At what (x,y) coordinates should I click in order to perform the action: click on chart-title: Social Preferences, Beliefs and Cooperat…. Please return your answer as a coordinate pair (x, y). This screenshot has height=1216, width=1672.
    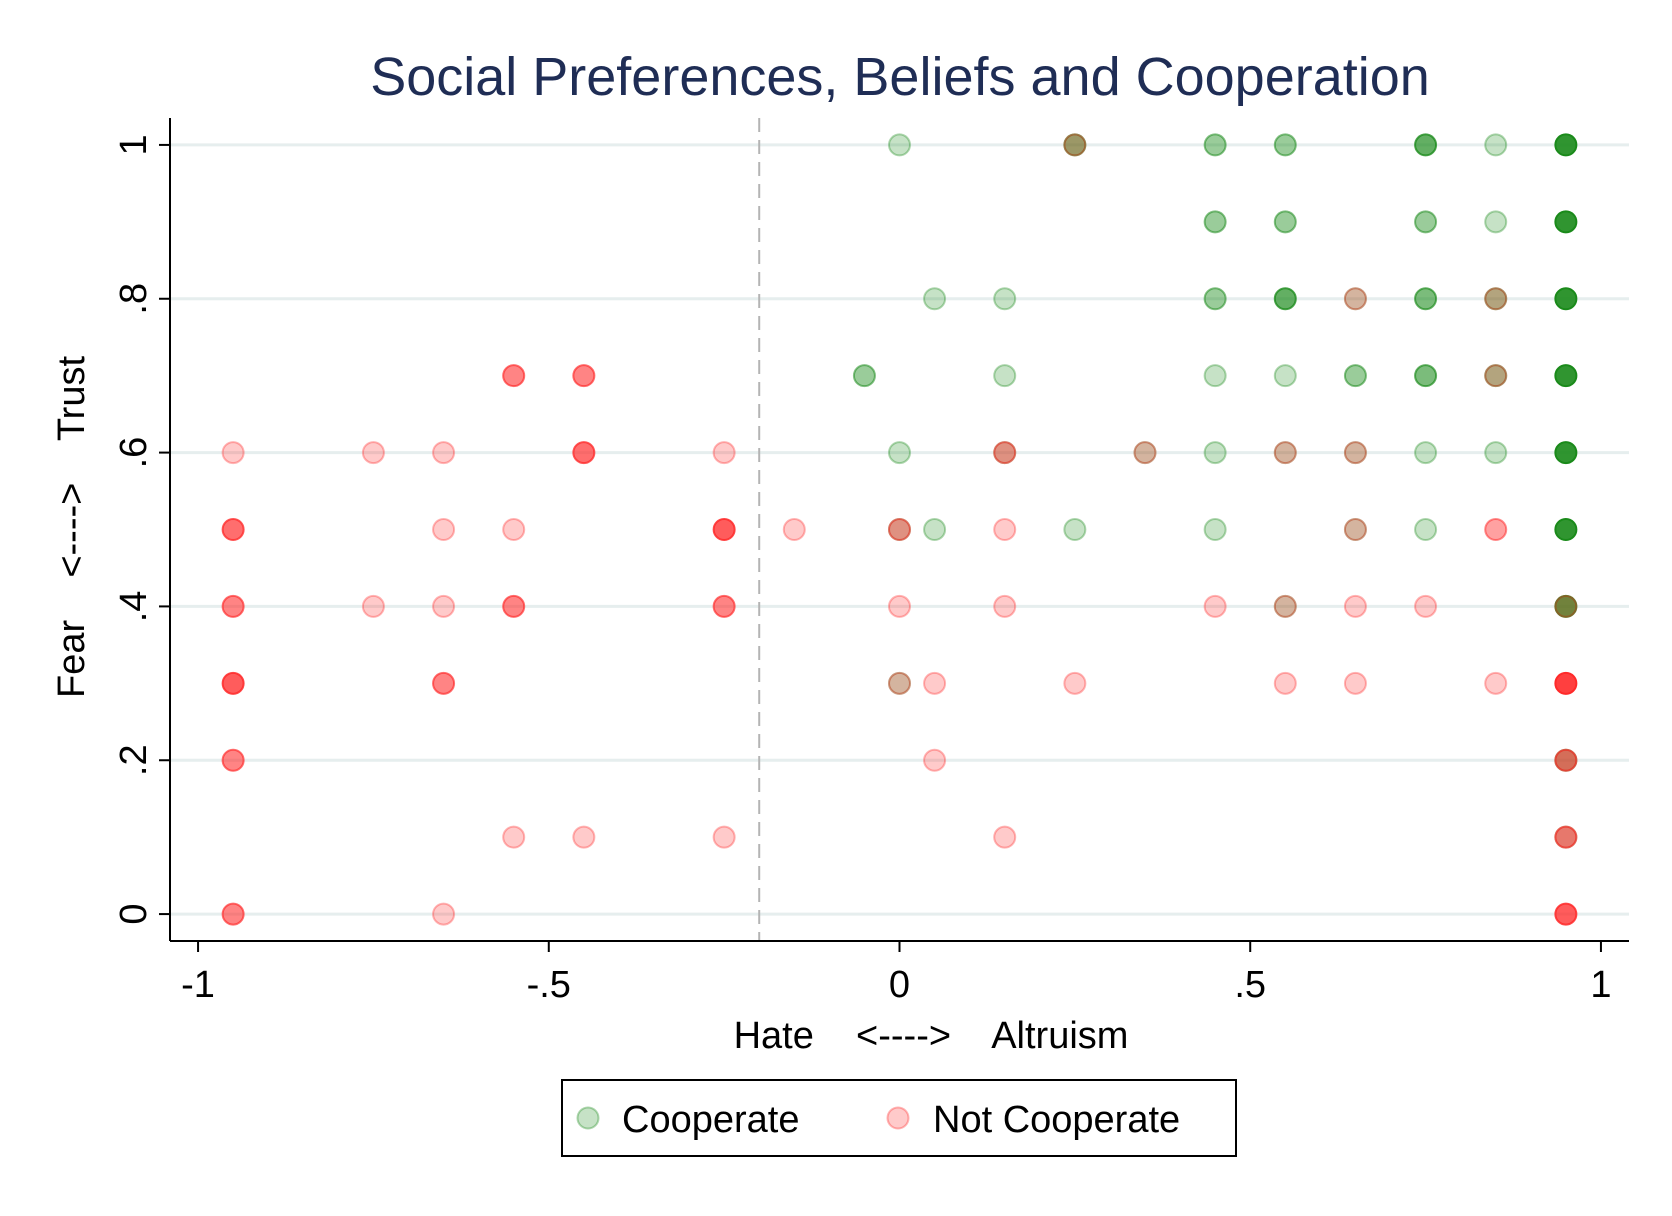
    Looking at the image, I should click on (900, 77).